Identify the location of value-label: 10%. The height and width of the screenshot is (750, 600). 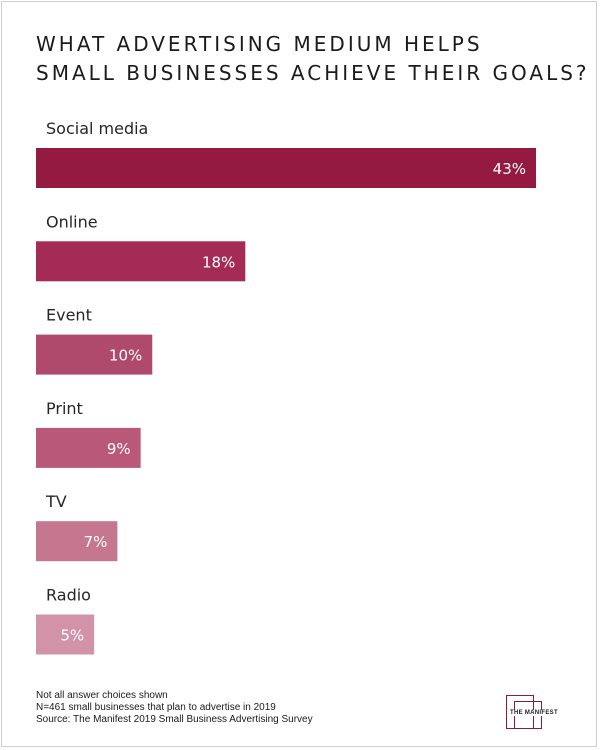
(125, 356).